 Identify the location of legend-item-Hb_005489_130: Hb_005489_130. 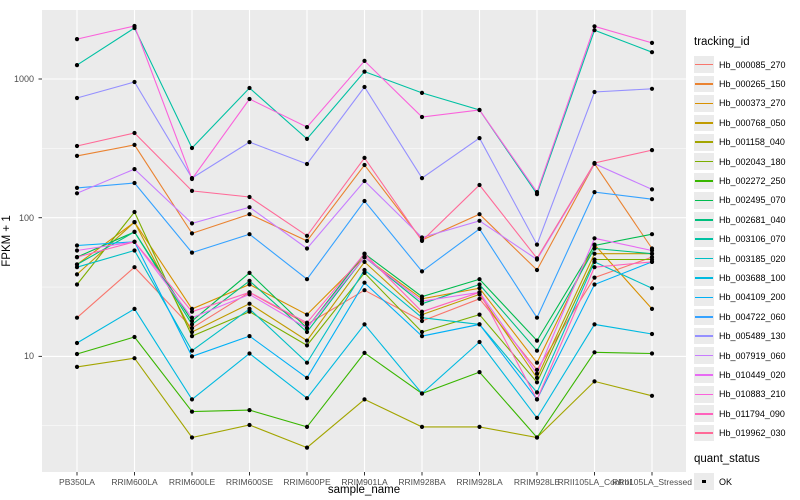
(746, 335).